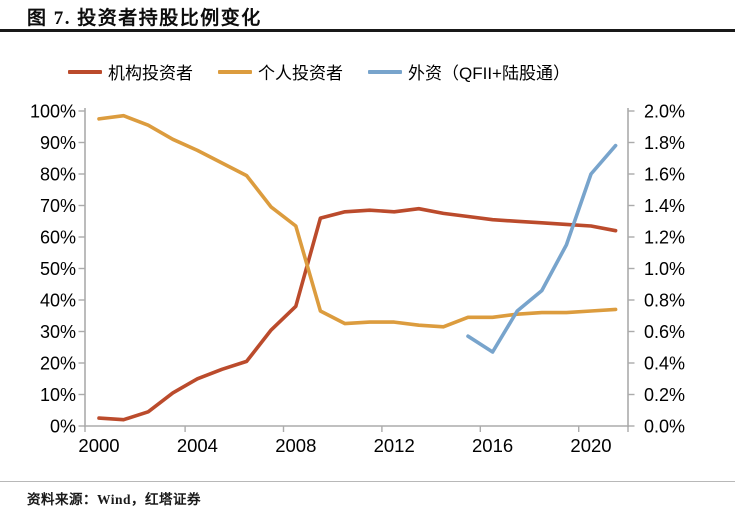 Image resolution: width=735 pixels, height=518 pixels. I want to click on svg-text: 2008, so click(295, 445).